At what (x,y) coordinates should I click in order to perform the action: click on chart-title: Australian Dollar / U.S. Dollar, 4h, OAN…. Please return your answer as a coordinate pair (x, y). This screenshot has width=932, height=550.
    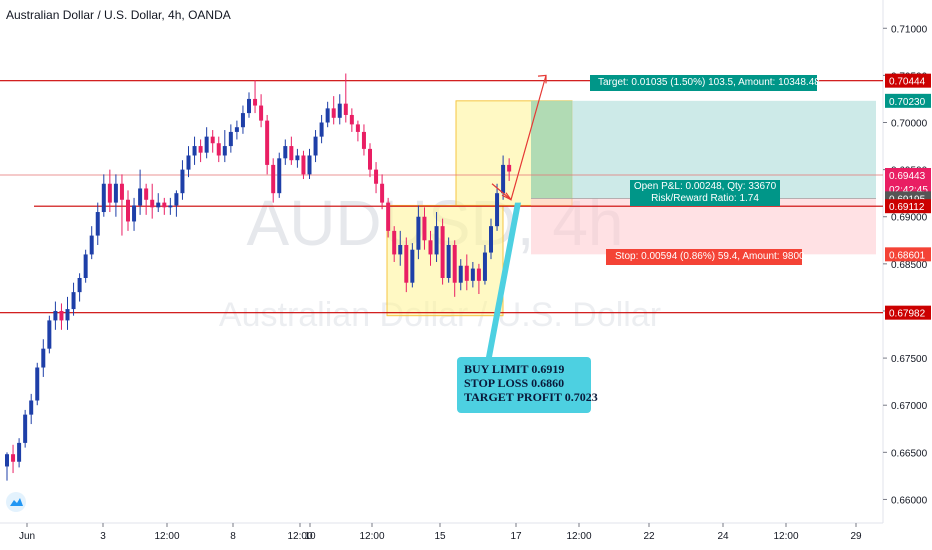
    Looking at the image, I should click on (118, 15).